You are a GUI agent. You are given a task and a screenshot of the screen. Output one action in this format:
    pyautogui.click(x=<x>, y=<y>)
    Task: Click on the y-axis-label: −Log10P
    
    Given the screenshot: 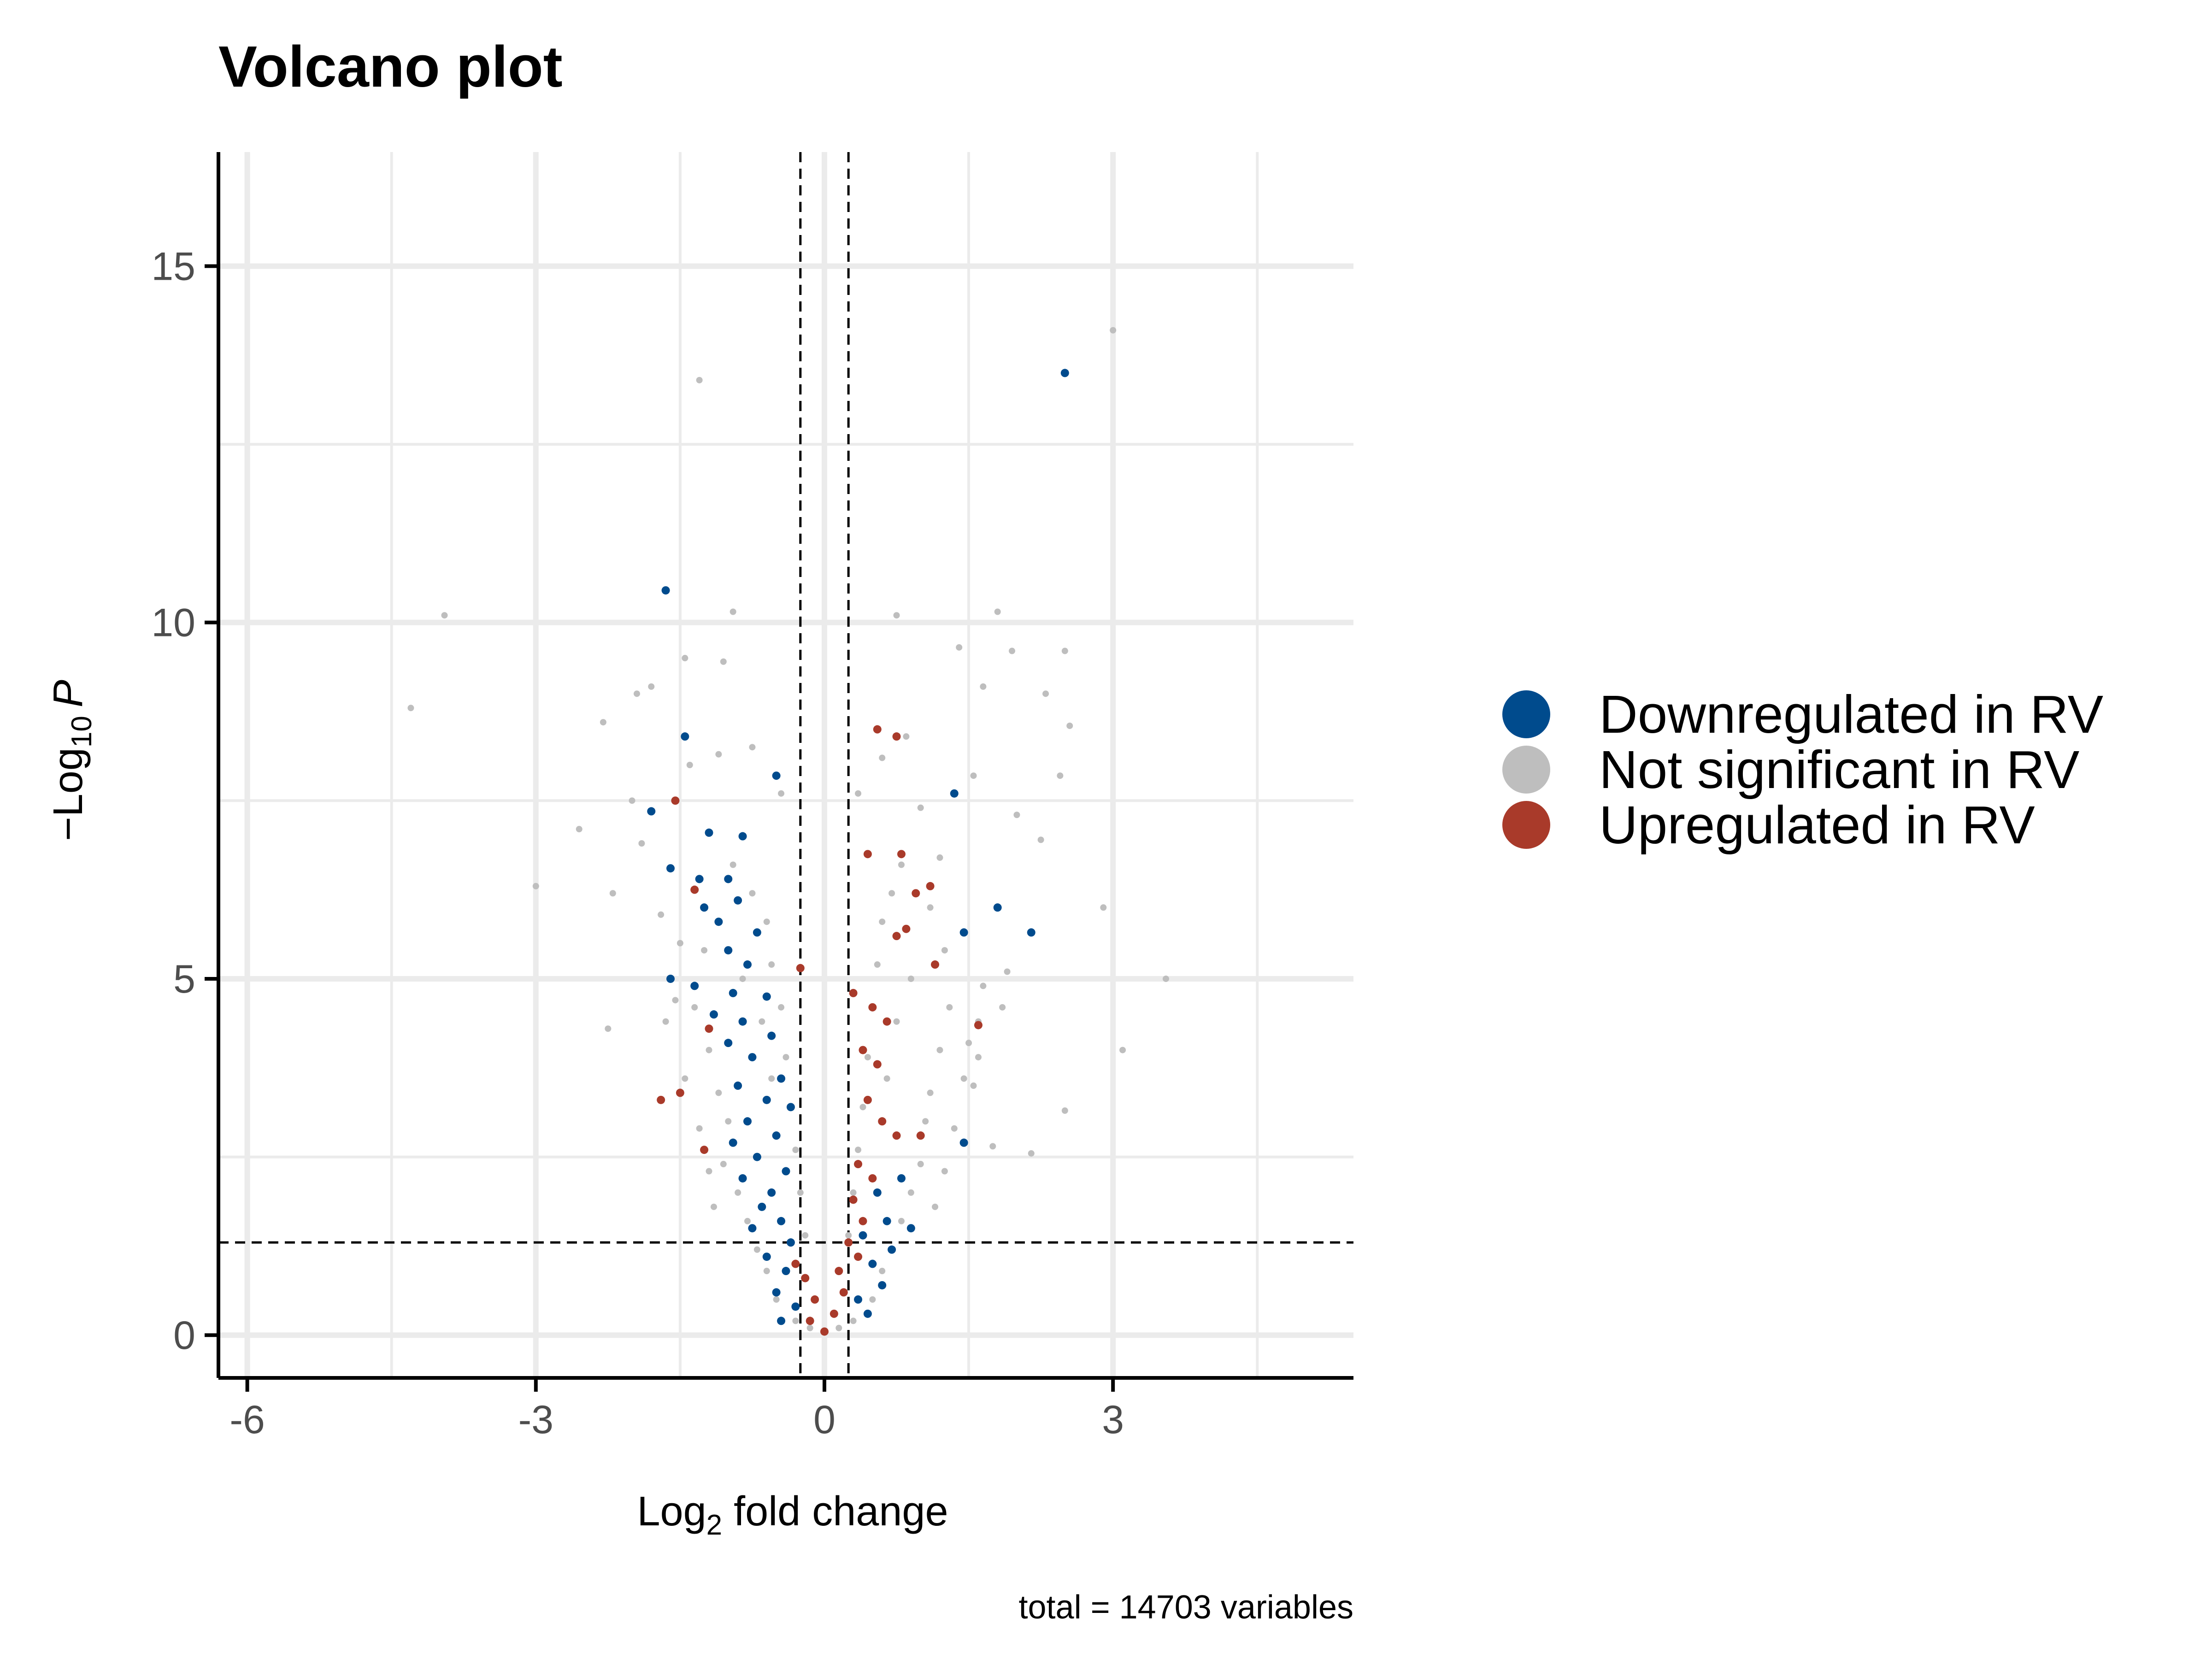 What is the action you would take?
    pyautogui.click(x=71, y=760)
    